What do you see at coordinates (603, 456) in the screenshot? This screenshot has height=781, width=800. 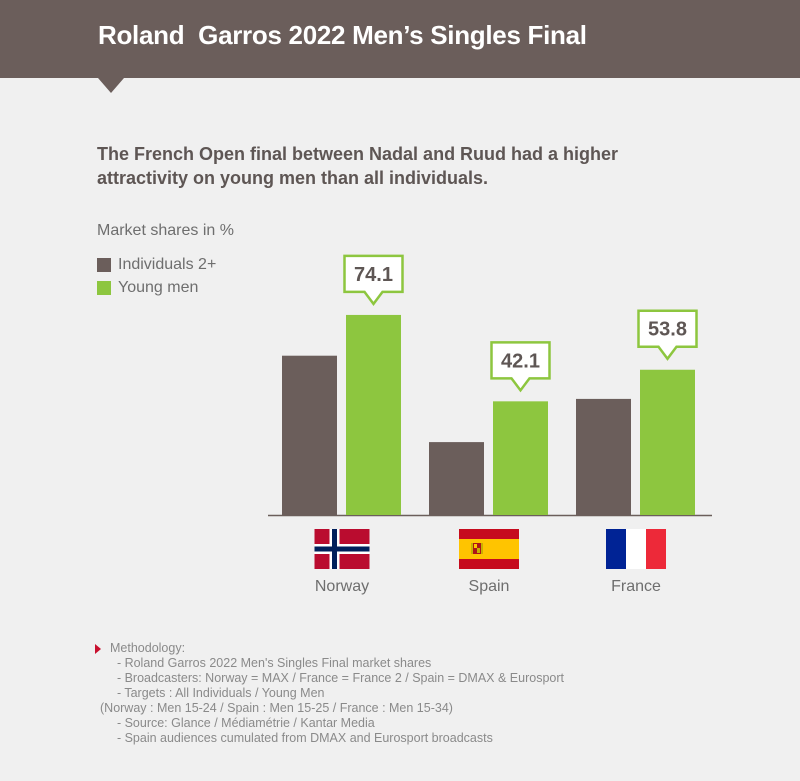 I see `bar-individuals-france` at bounding box center [603, 456].